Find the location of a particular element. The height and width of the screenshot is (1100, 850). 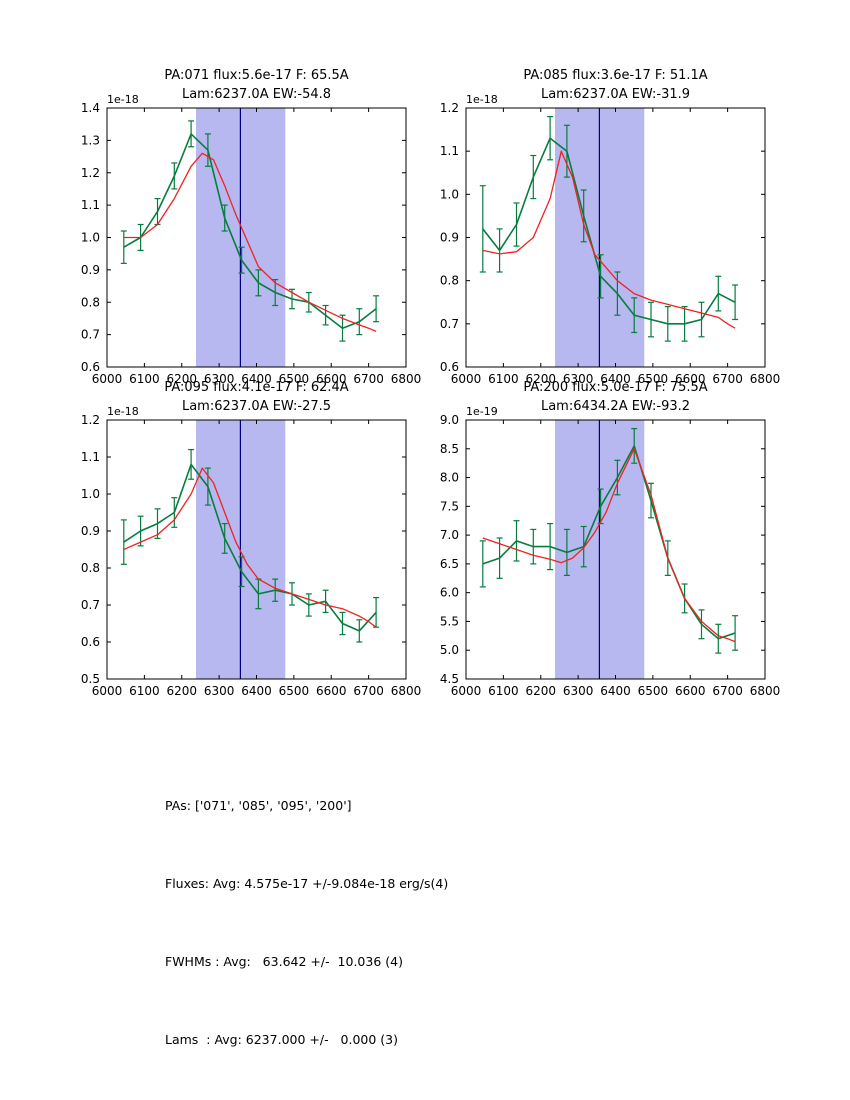

subplot-title-line2: Lam:6237.0A EW:-27.5 is located at coordinates (256, 406).